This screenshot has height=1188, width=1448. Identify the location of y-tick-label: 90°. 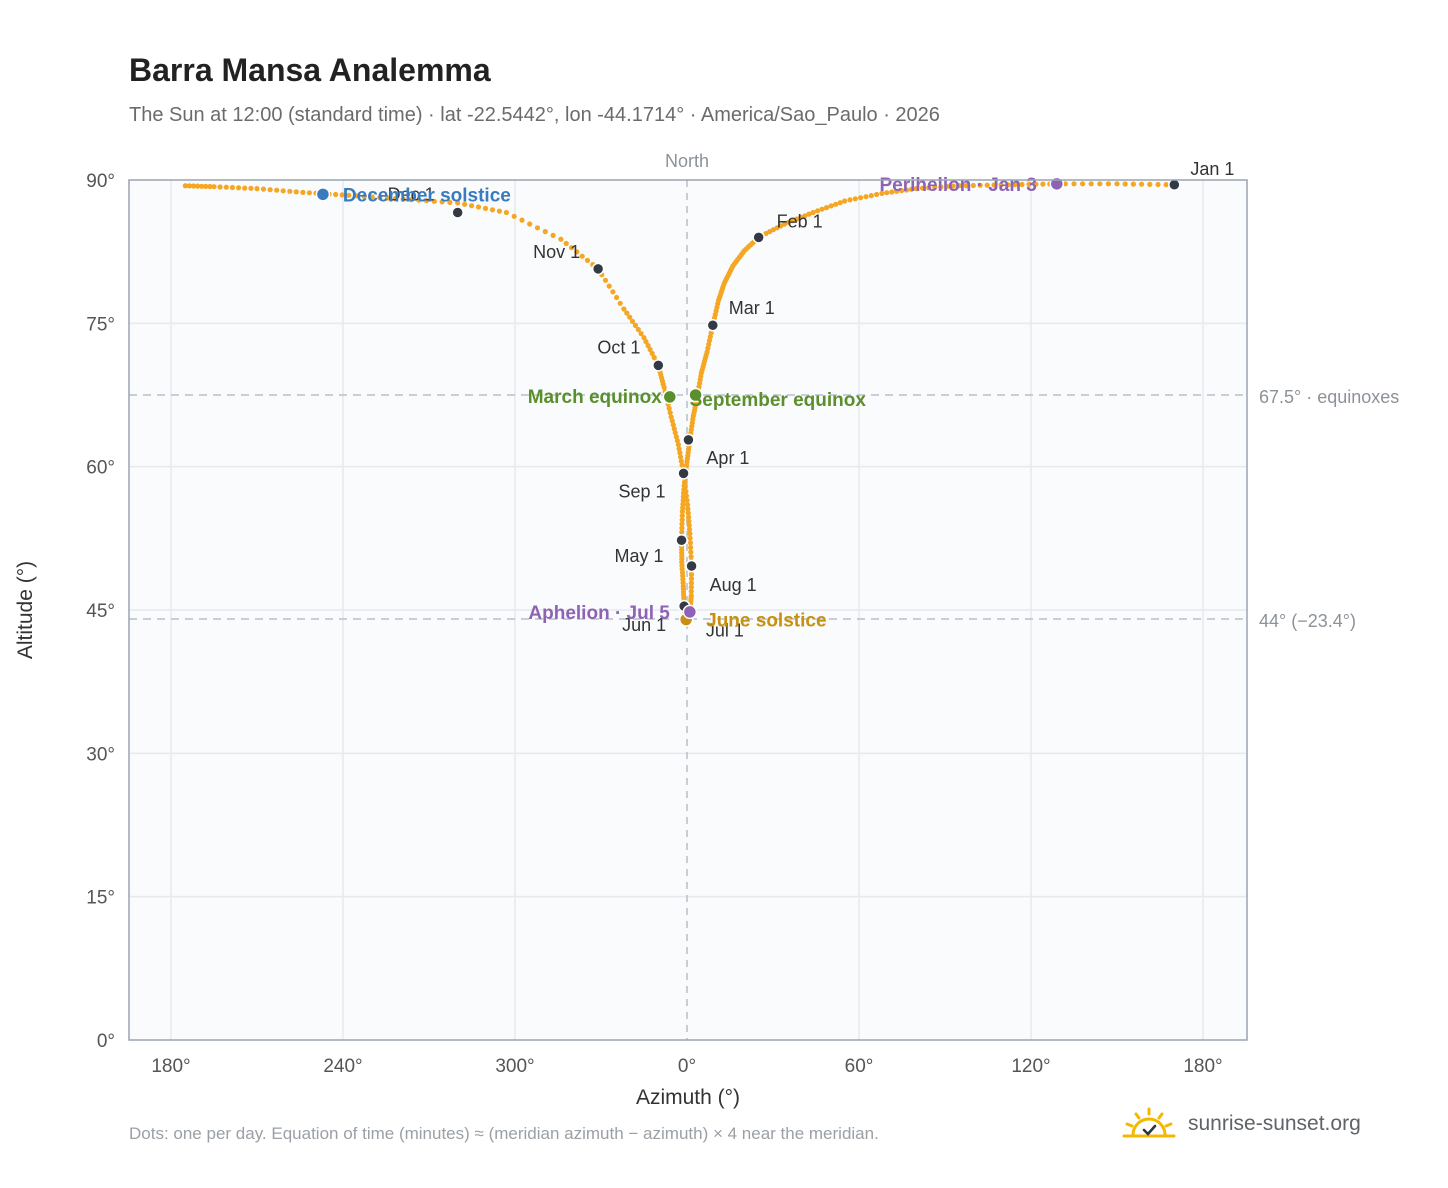
(100, 181).